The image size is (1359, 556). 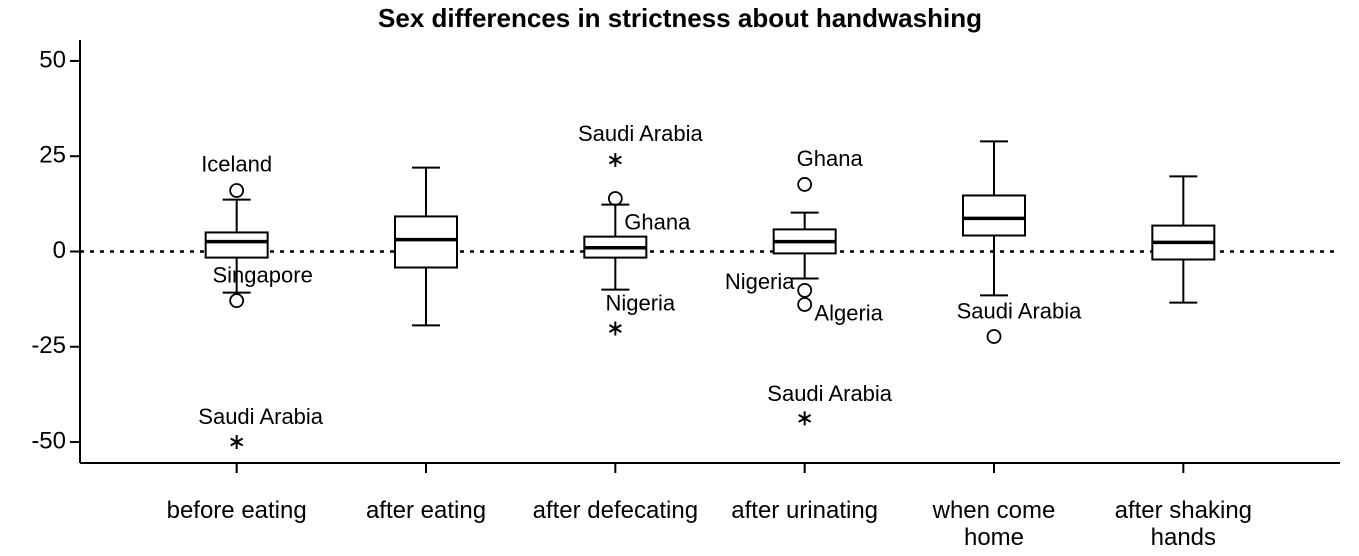 I want to click on outlier-label: Iceland, so click(x=236, y=163).